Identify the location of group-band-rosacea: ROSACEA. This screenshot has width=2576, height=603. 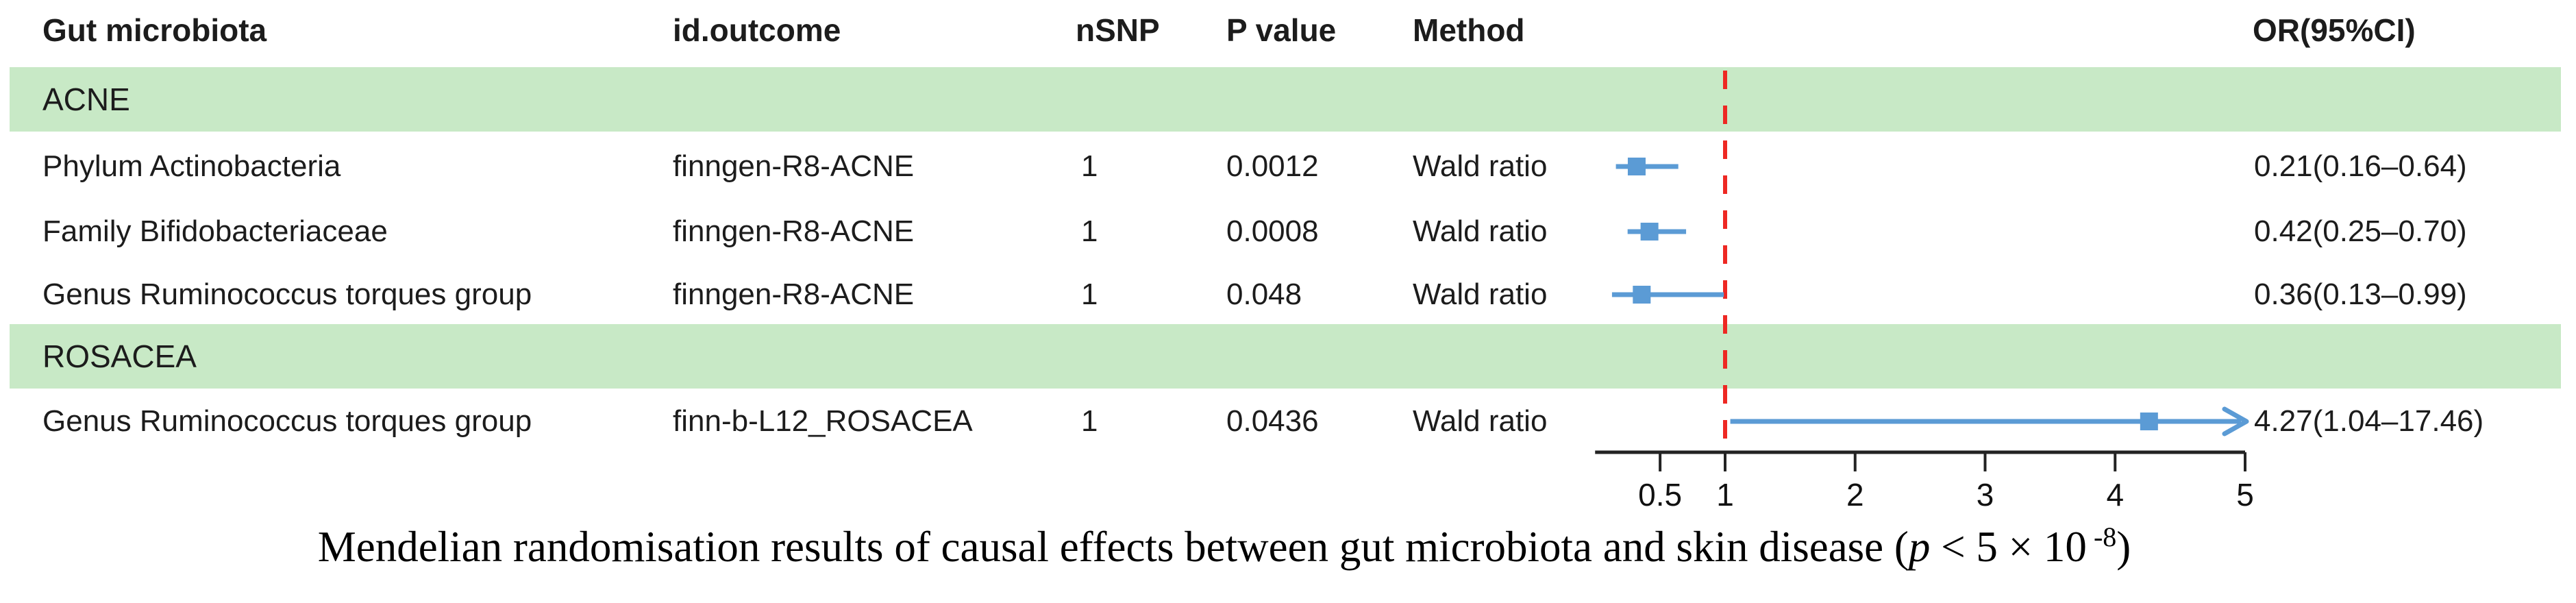
(1285, 356).